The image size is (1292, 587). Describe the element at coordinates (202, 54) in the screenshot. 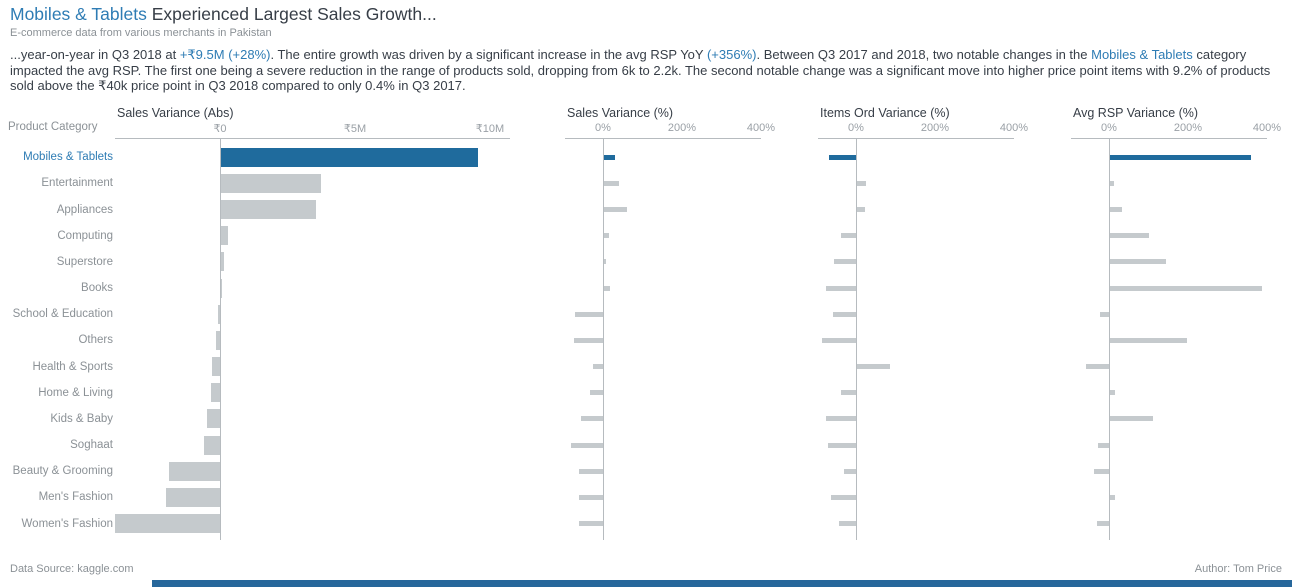

I see `narrative-segment: +₹9.5M` at that location.